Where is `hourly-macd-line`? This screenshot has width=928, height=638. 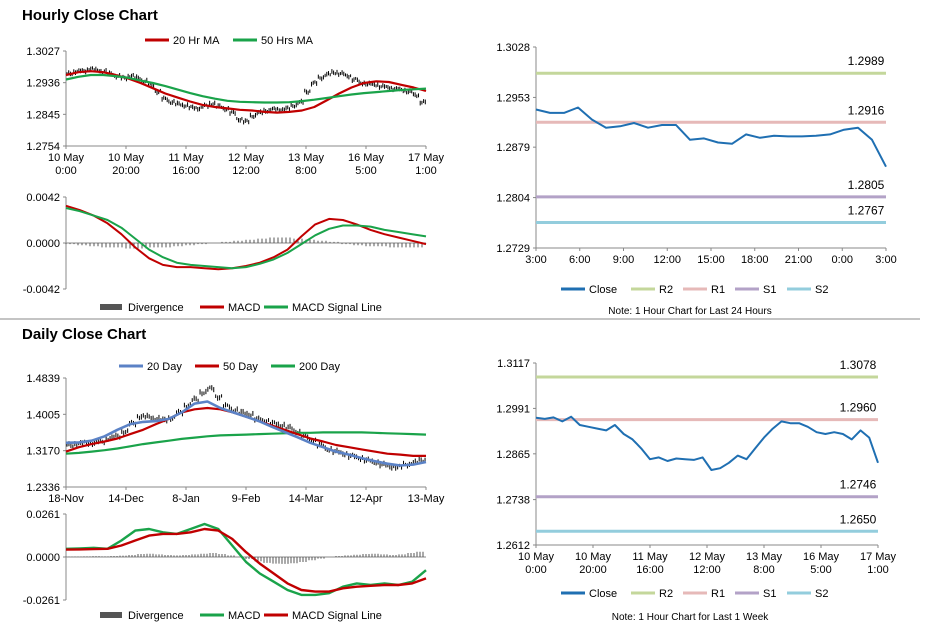
hourly-macd-line is located at coordinates (246, 237).